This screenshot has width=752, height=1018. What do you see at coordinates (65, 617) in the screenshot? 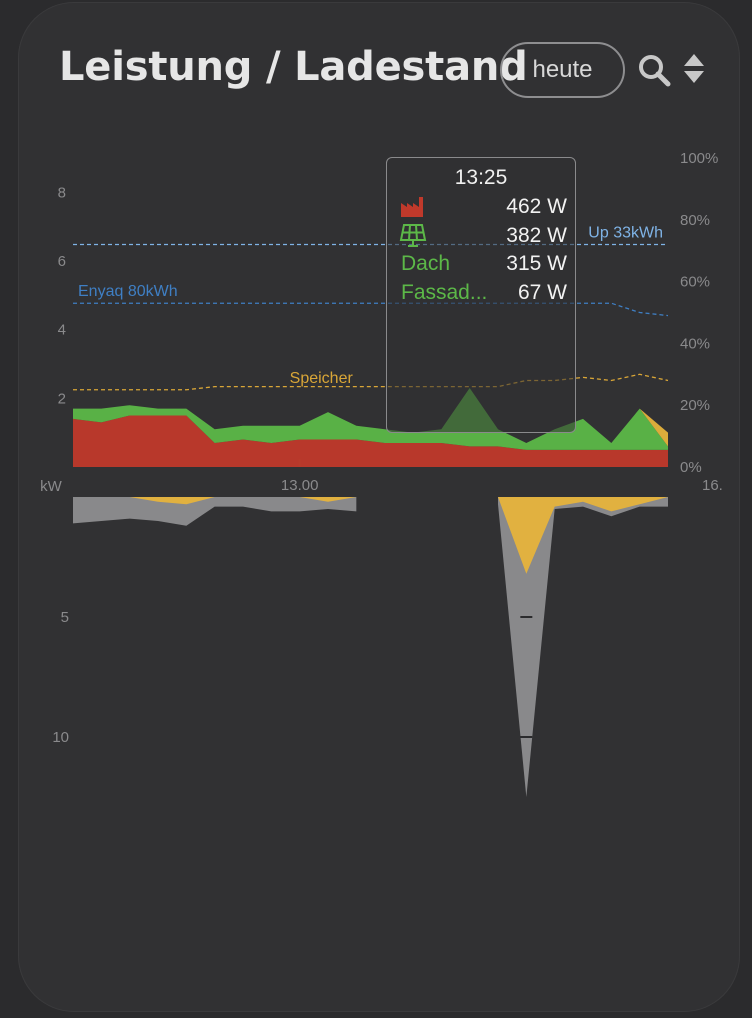
I see `y-tick-label: 5` at bounding box center [65, 617].